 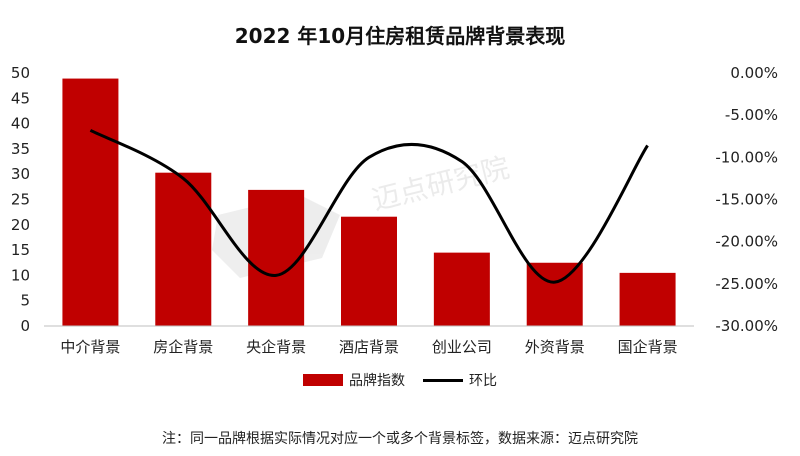 I want to click on legend-item-bar: 品牌指数, so click(x=354, y=380).